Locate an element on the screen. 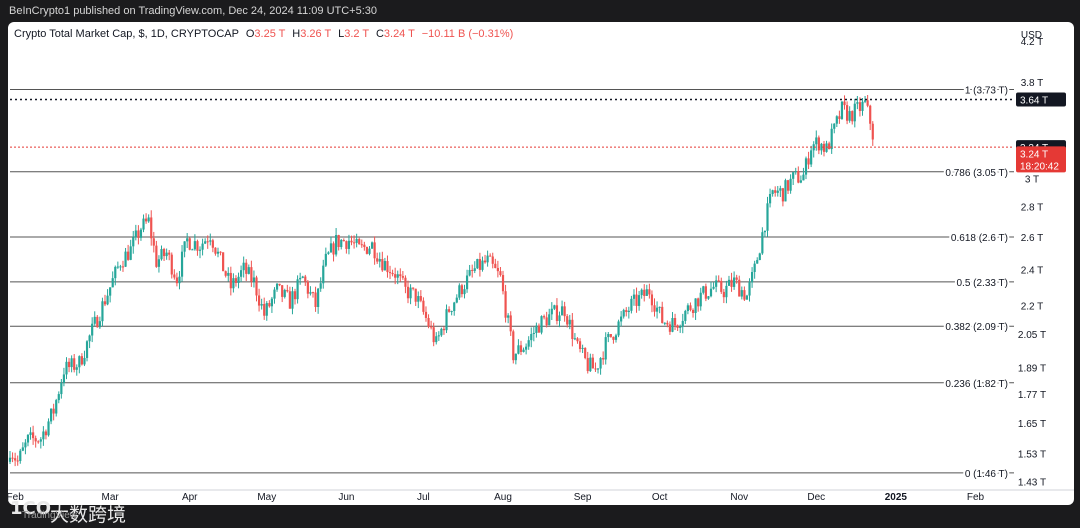 This screenshot has width=1080, height=528. price-lines is located at coordinates (512, 123).